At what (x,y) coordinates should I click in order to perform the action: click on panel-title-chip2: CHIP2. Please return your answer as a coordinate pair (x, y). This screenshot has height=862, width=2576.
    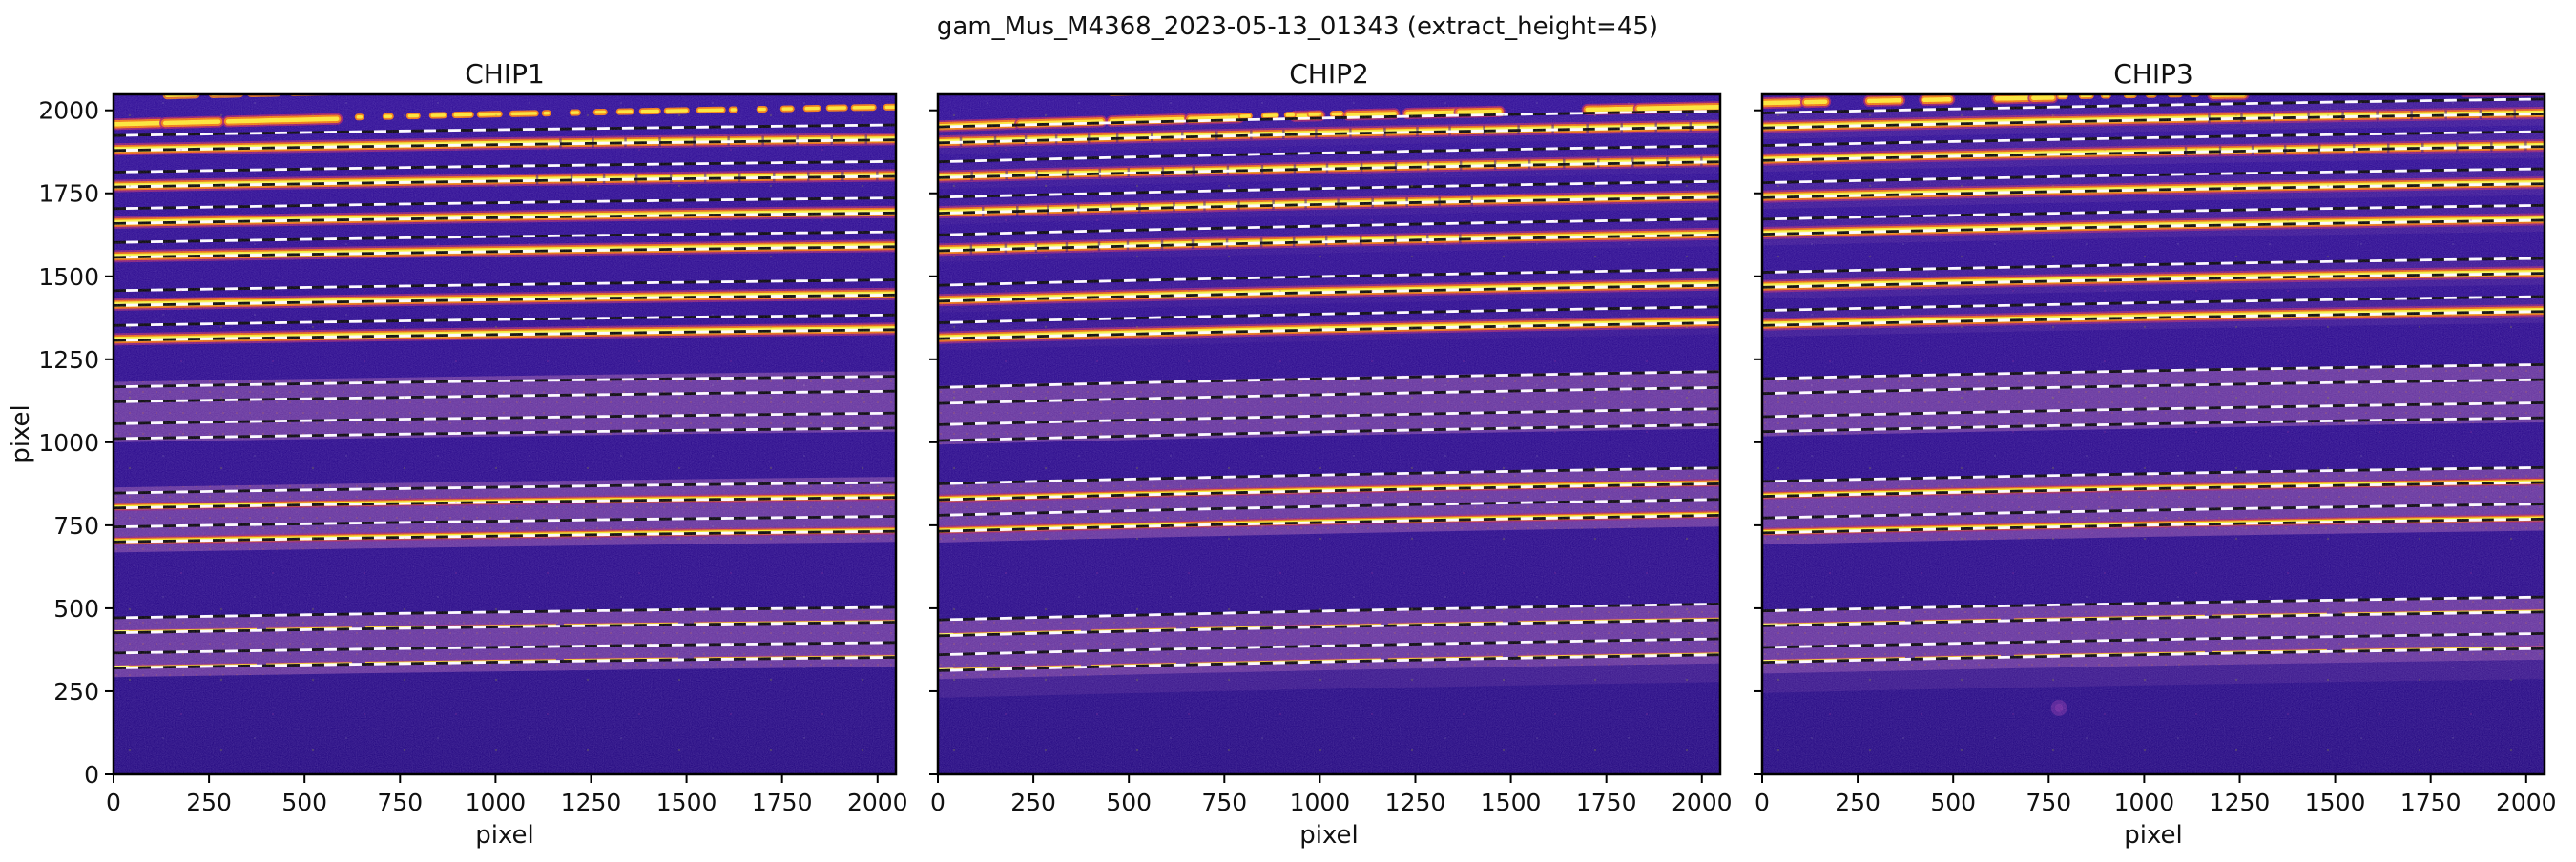
    Looking at the image, I should click on (1329, 74).